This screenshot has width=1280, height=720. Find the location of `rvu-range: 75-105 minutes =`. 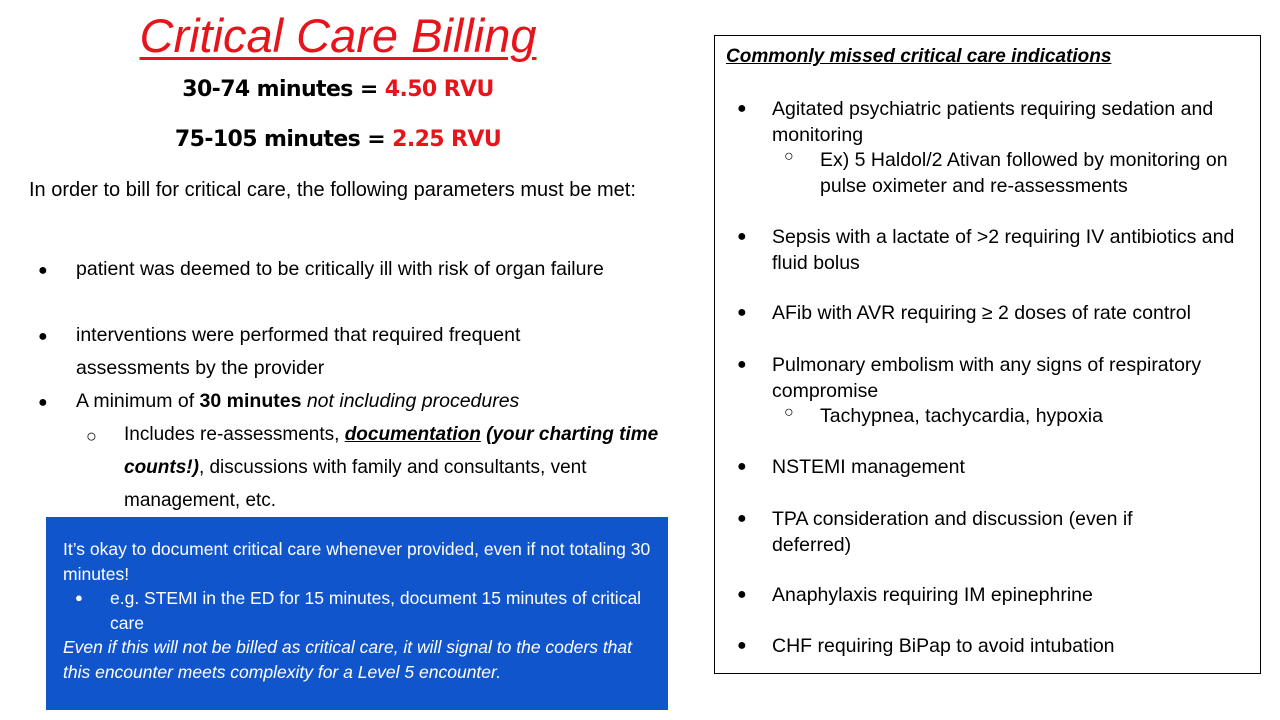

rvu-range: 75-105 minutes = is located at coordinates (283, 139).